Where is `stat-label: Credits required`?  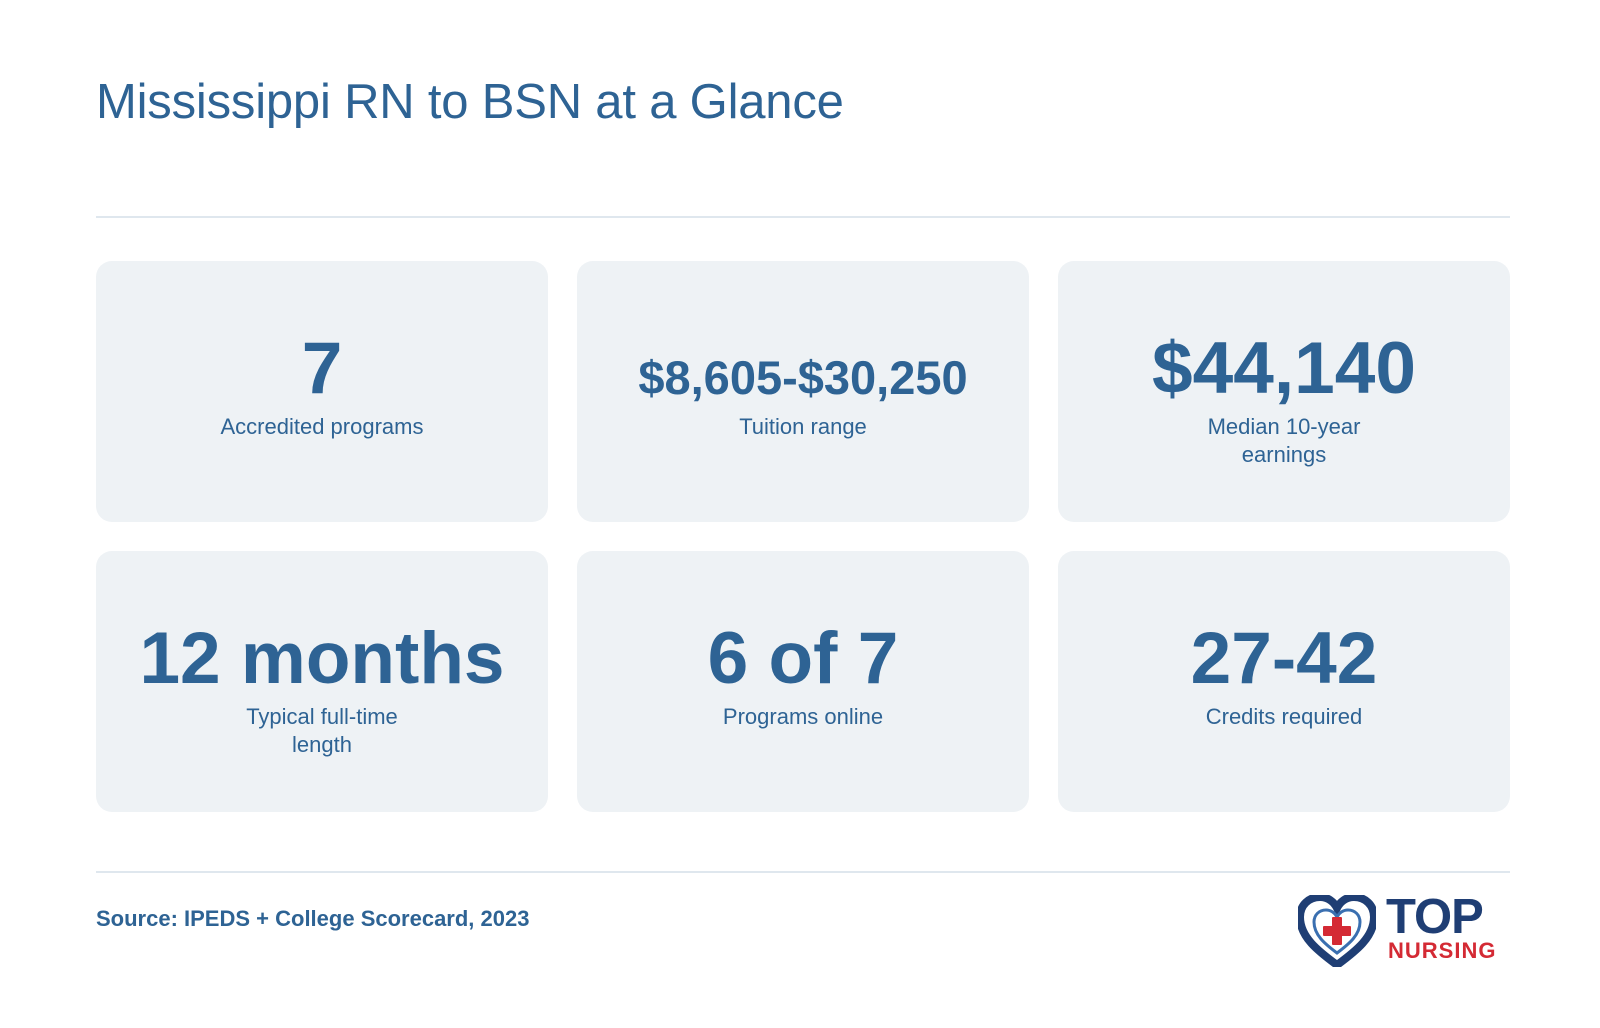
stat-label: Credits required is located at coordinates (1284, 716).